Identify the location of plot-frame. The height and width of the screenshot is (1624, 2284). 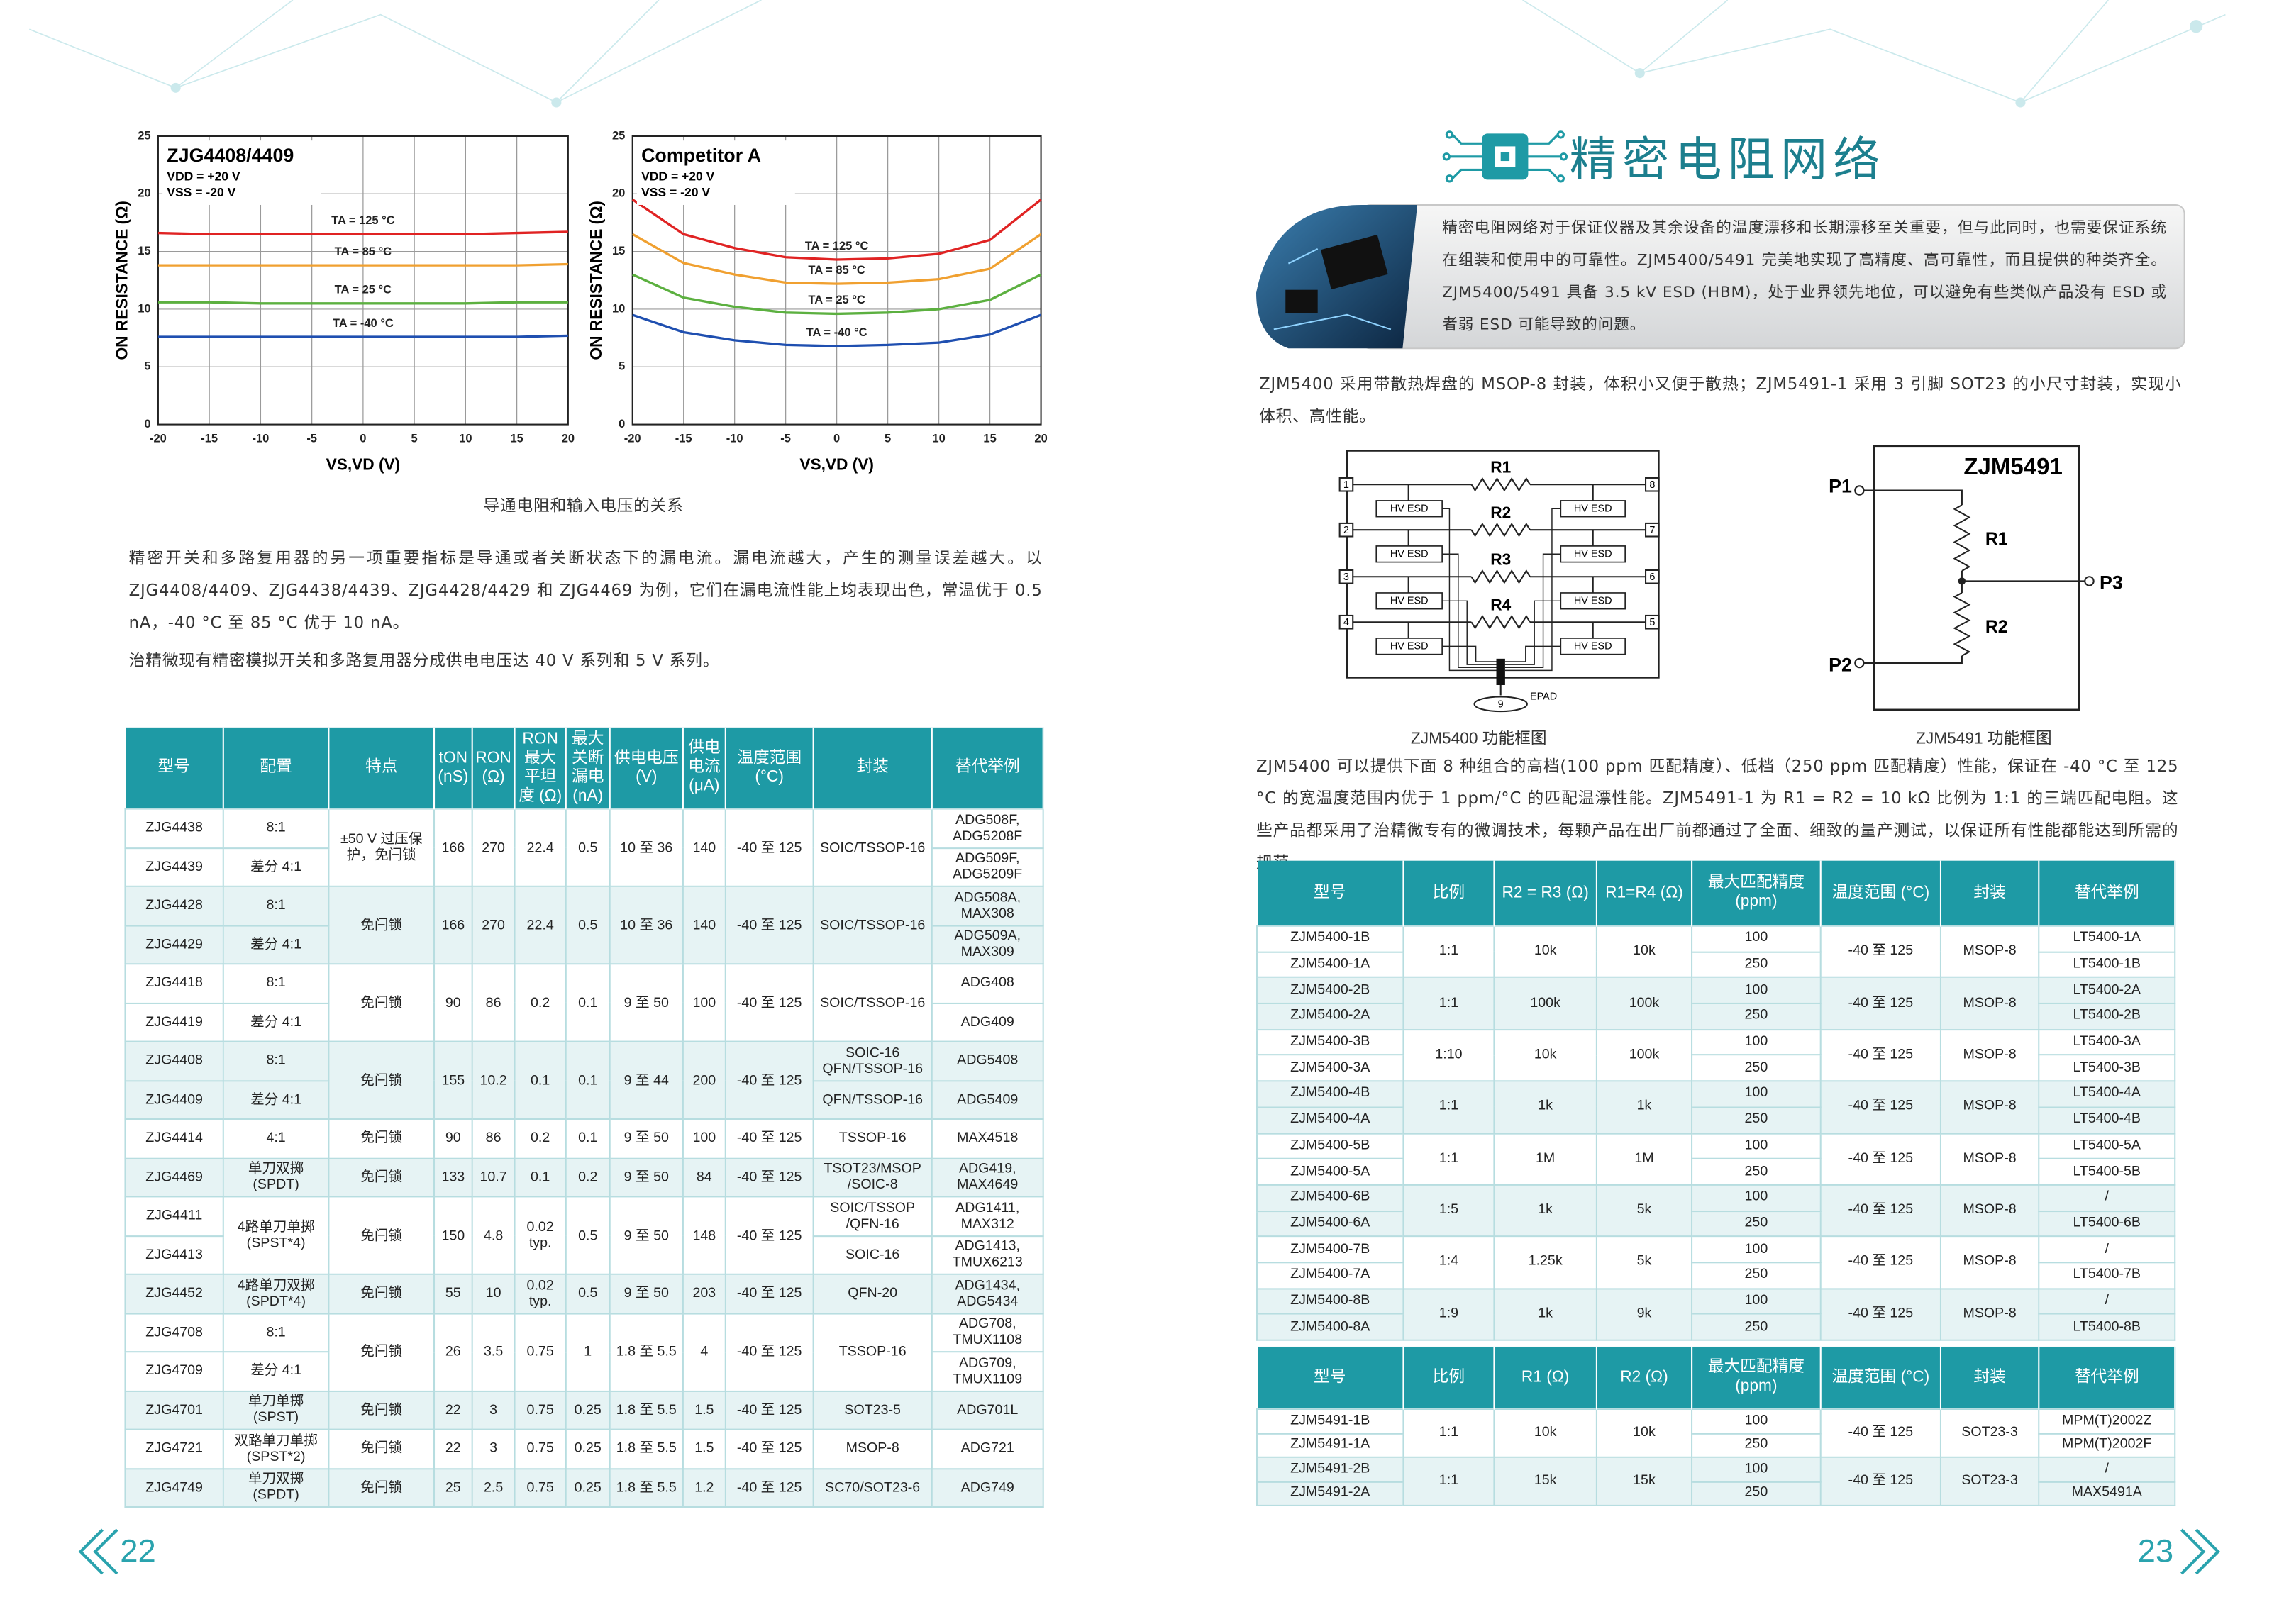
(836, 280).